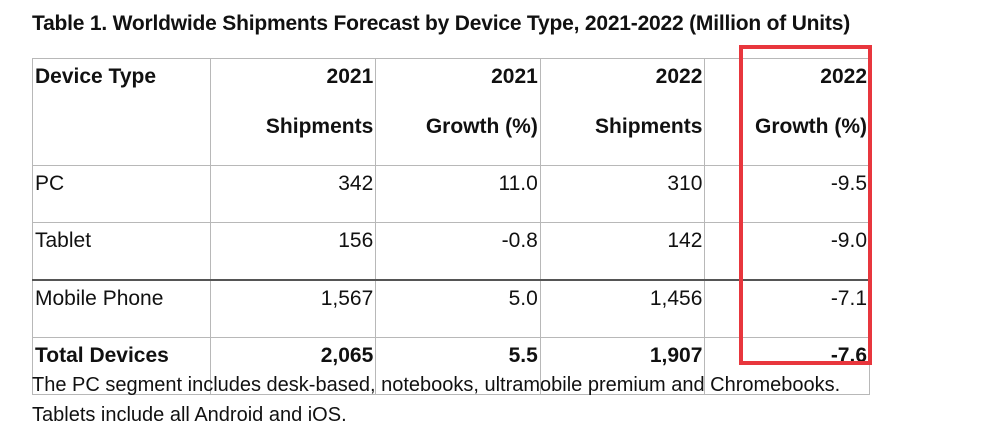 The width and height of the screenshot is (1005, 441). Describe the element at coordinates (189, 415) in the screenshot. I see `note-line-tablets: Tablets include all Android and iOS.` at that location.